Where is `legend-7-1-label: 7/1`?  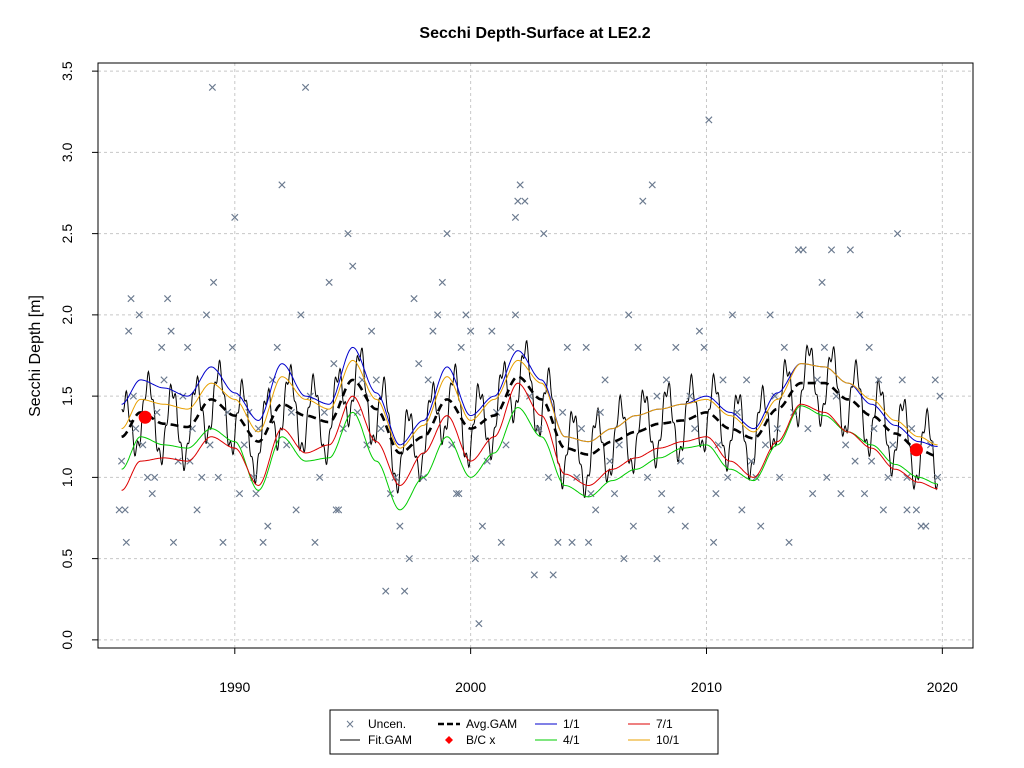 legend-7-1-label: 7/1 is located at coordinates (664, 724).